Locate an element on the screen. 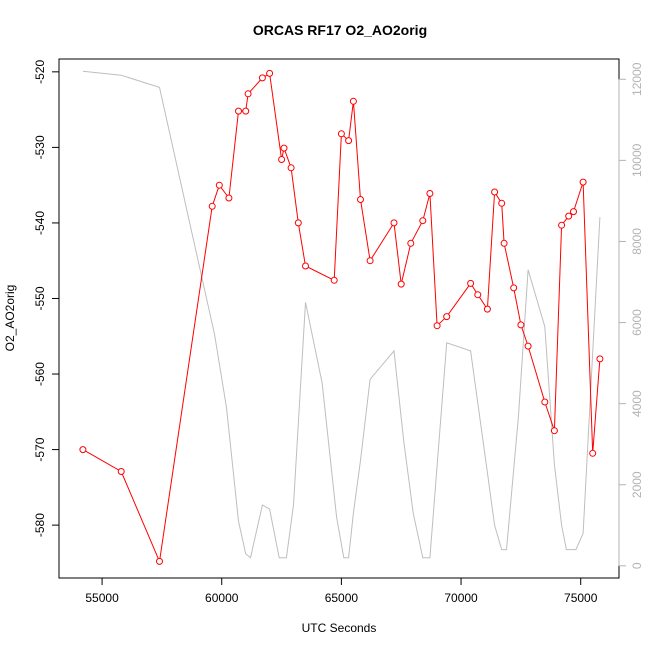 The width and height of the screenshot is (650, 650). y2-tick-label: 0 is located at coordinates (637, 565).